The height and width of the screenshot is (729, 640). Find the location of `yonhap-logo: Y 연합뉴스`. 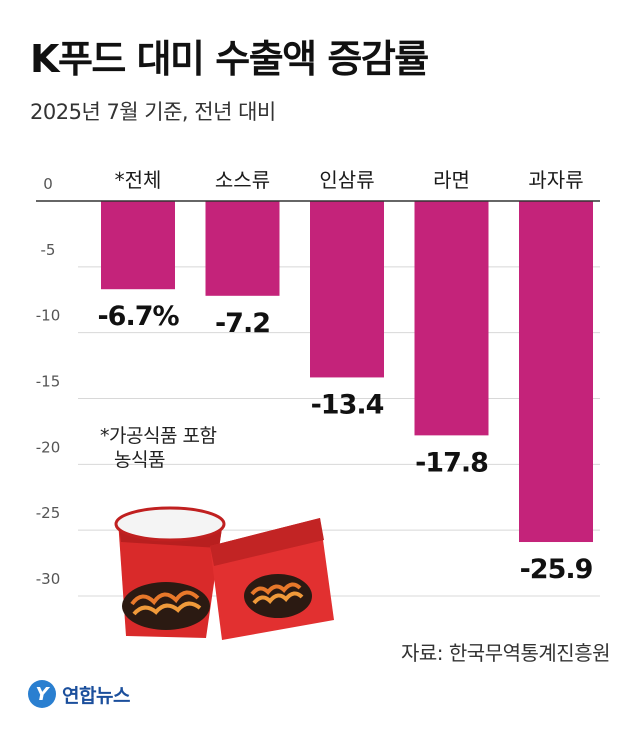

yonhap-logo: Y 연합뉴스 is located at coordinates (79, 694).